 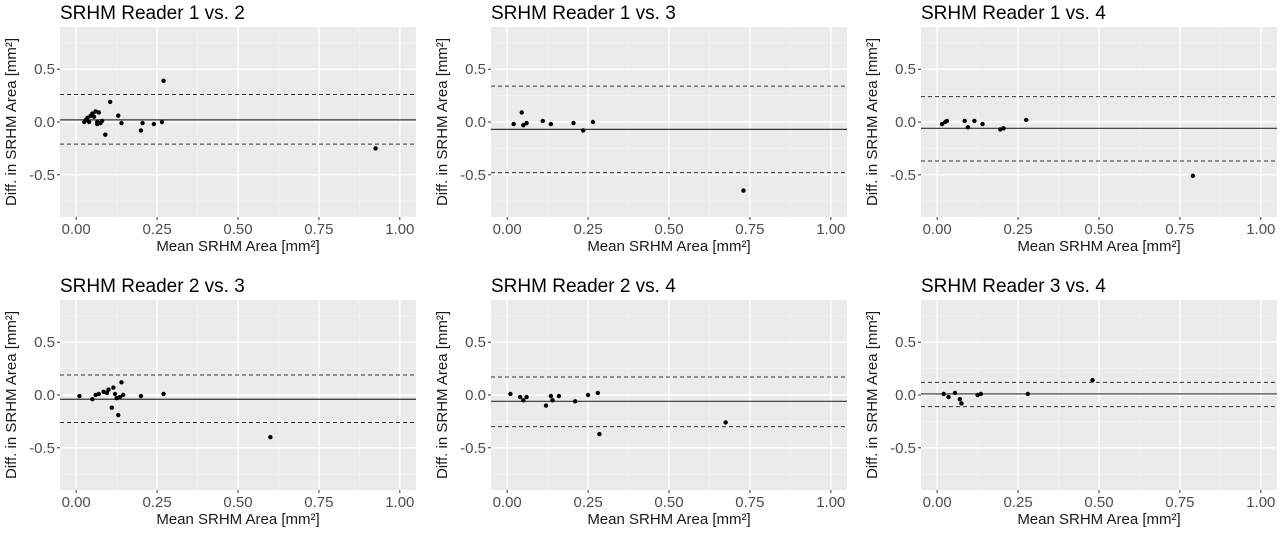 What do you see at coordinates (152, 13) in the screenshot?
I see `panel-title: SRHM Reader 1 vs. 2` at bounding box center [152, 13].